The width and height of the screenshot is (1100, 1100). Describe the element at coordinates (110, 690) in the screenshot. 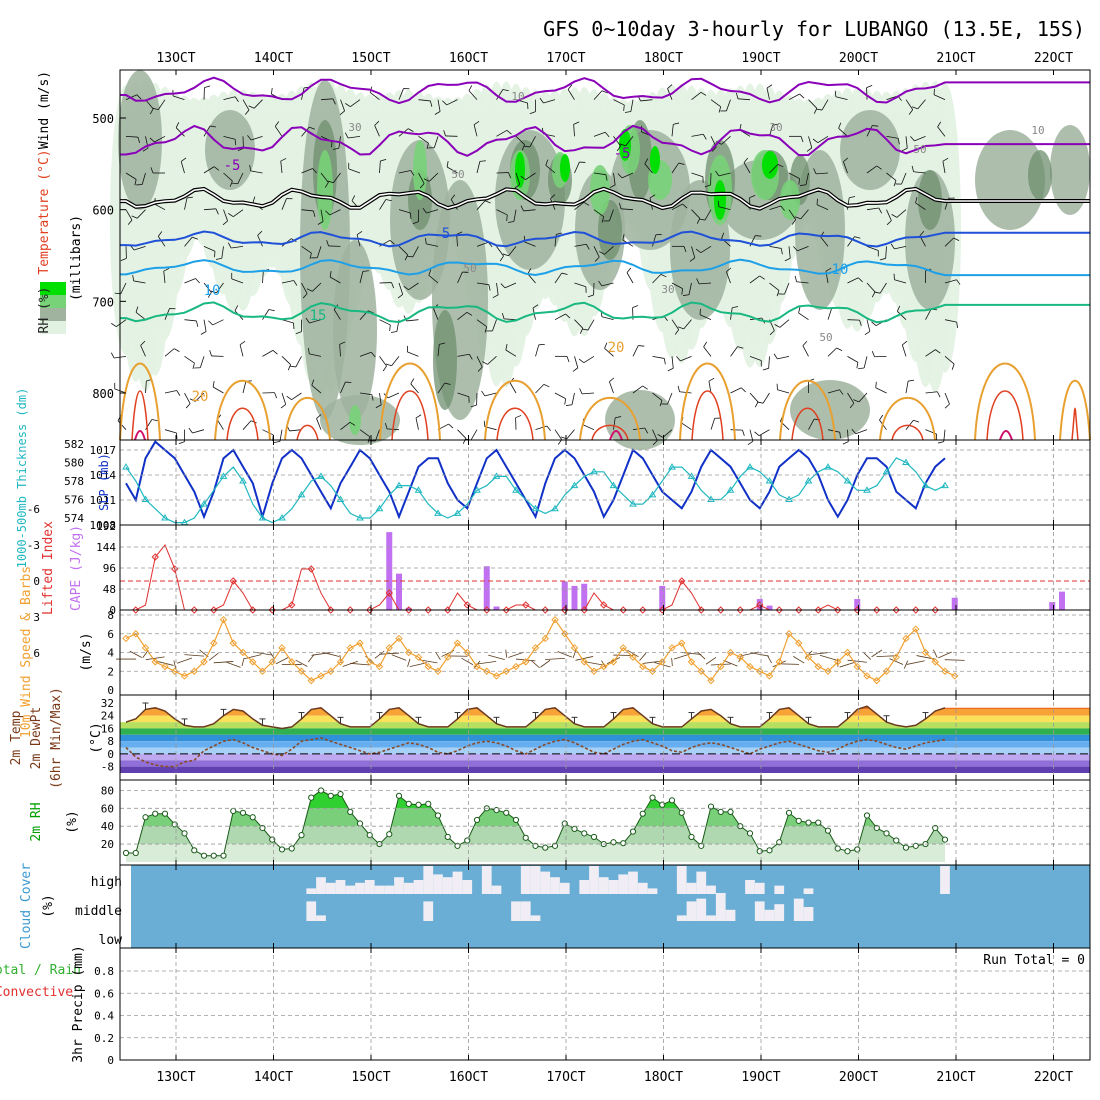

I see `y-tick: 0` at that location.